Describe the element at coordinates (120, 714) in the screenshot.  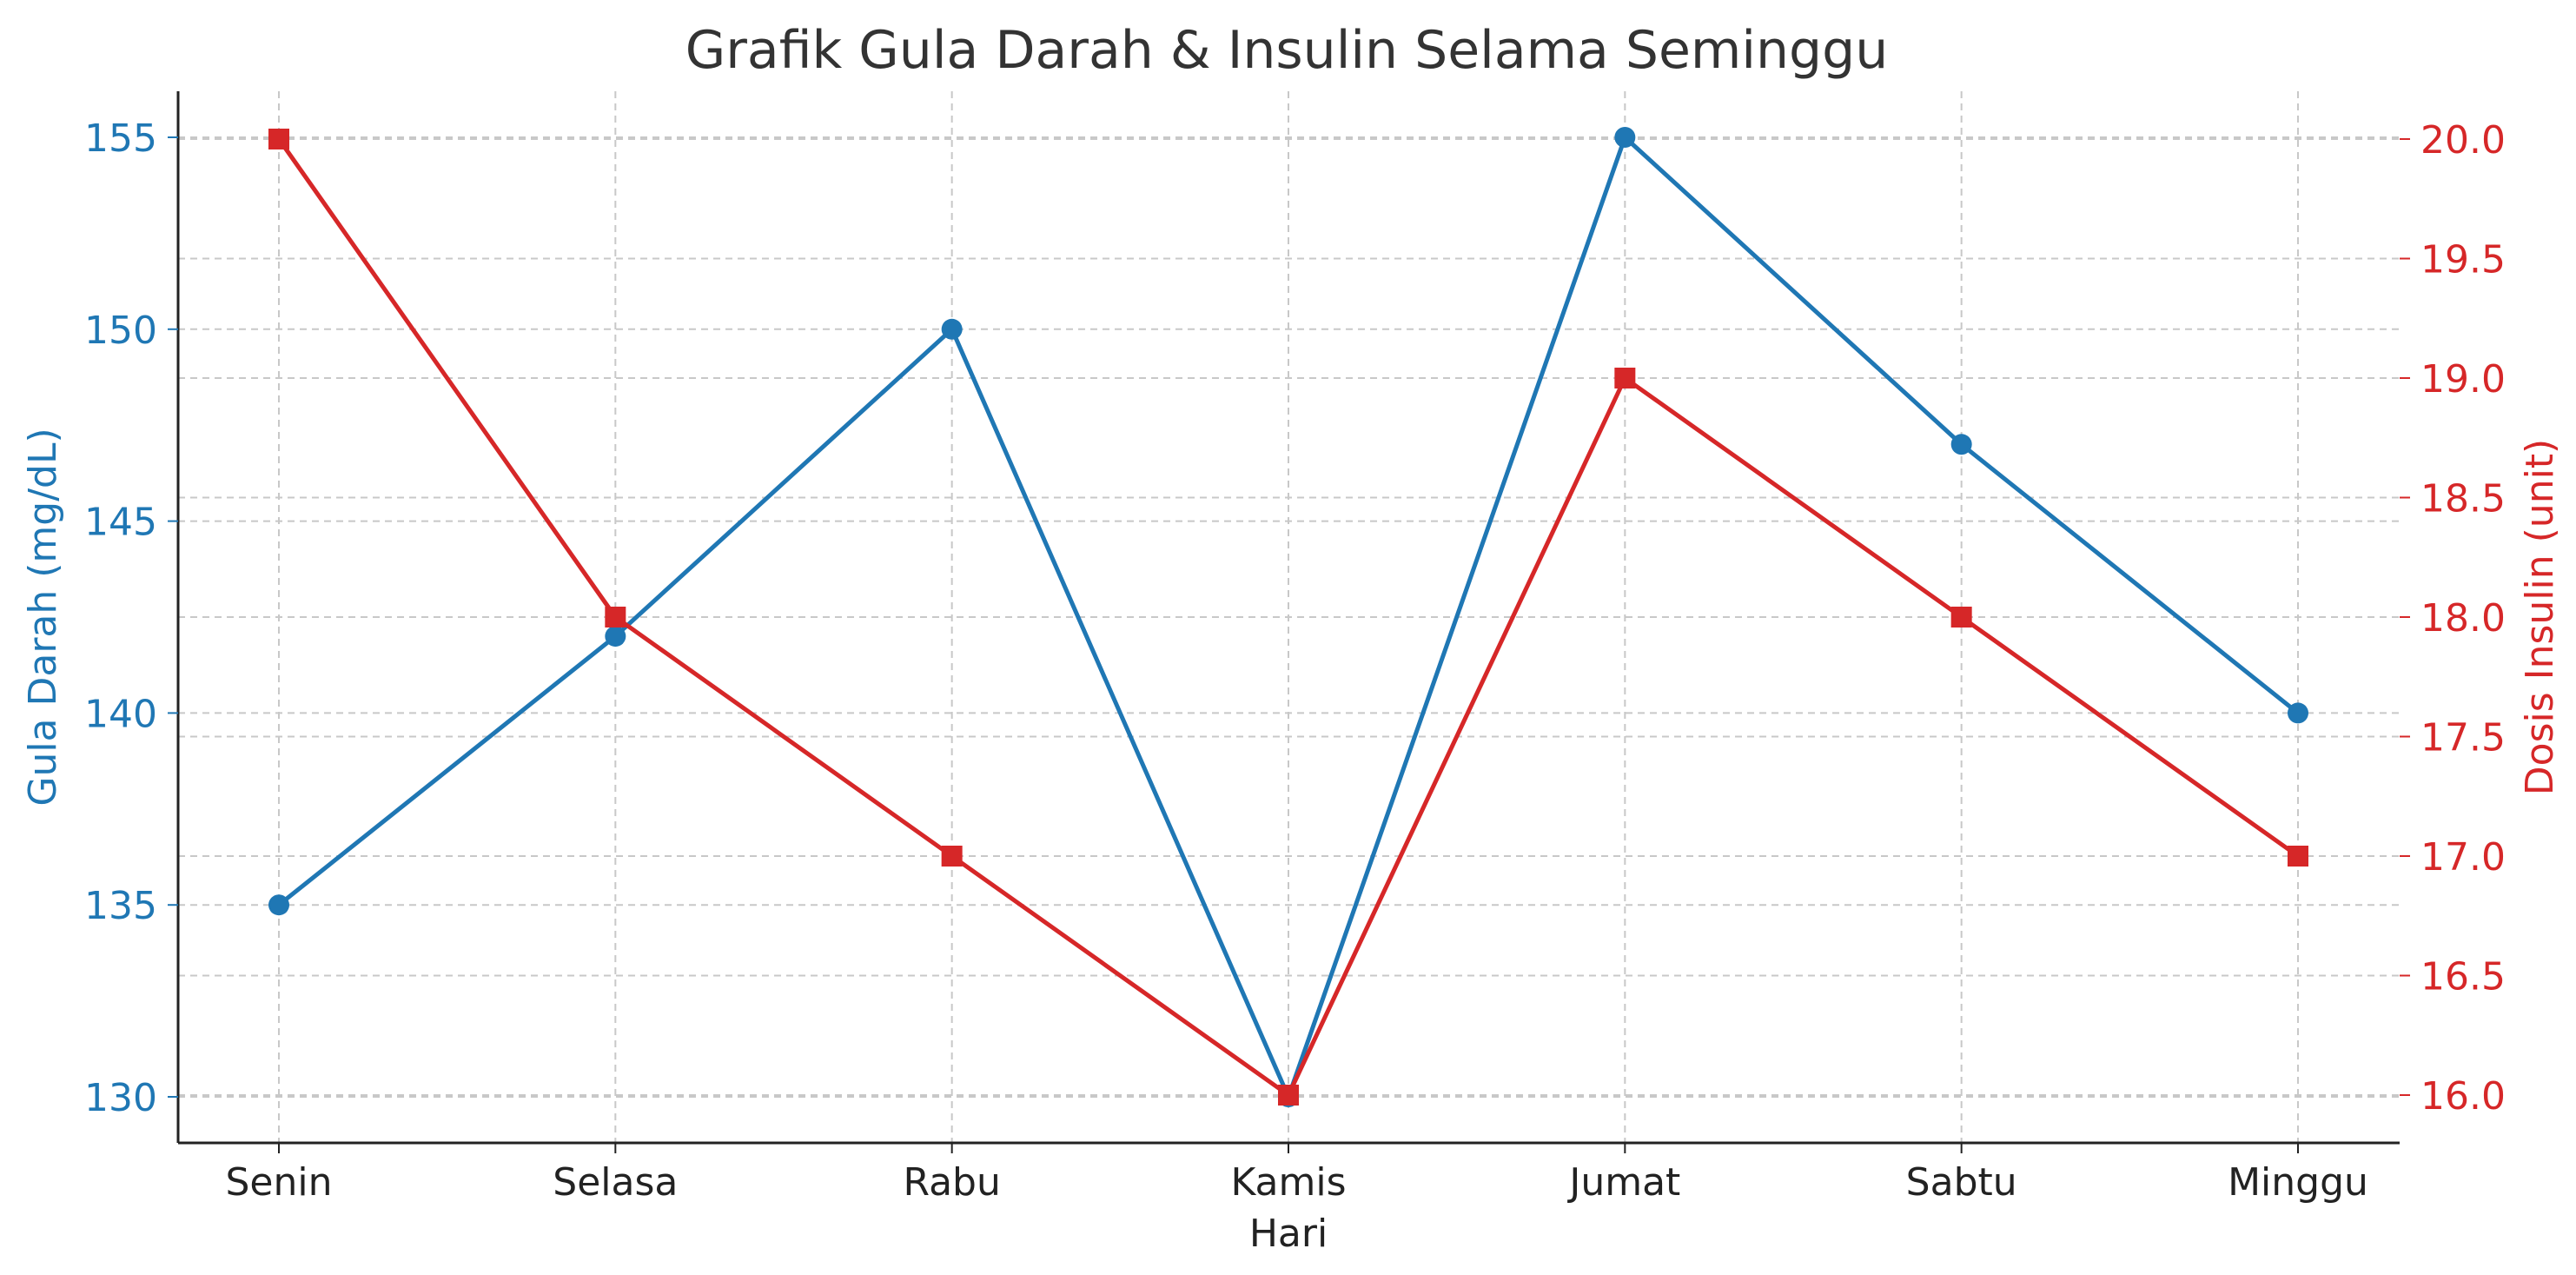
I see `y-left-tick-label: 140` at that location.